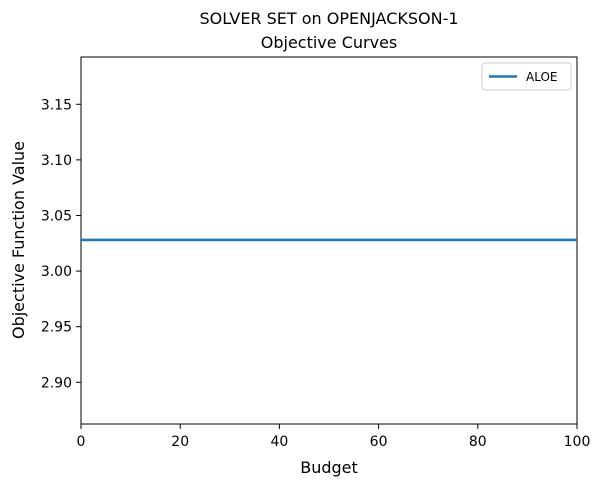 The image size is (603, 487). What do you see at coordinates (56, 328) in the screenshot?
I see `y-tick-label: 2.95` at bounding box center [56, 328].